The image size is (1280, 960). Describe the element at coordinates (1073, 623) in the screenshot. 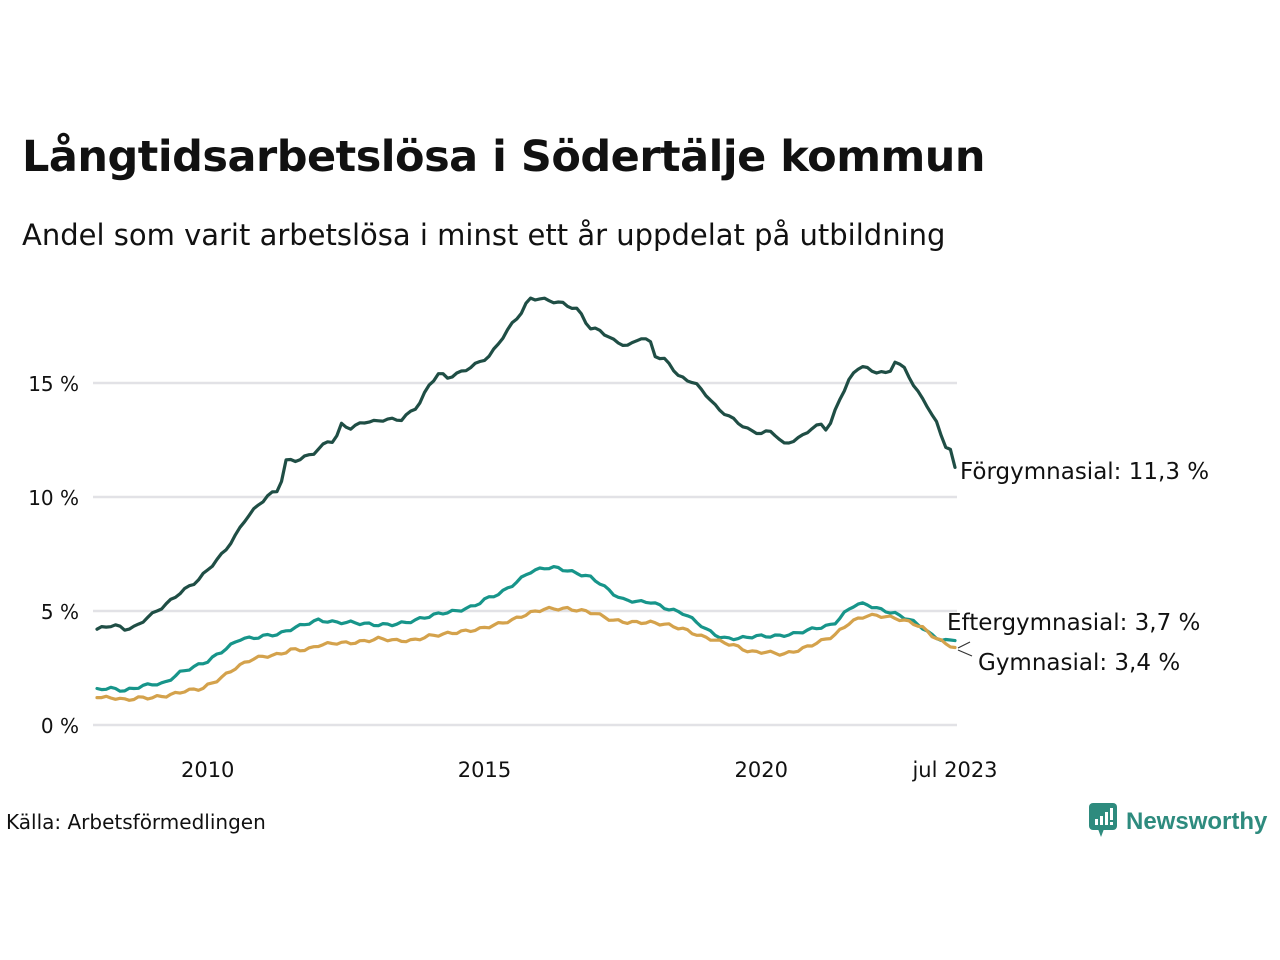

I see `end-label-eftergymnasial: Eftergymnasial: 3,7 %` at that location.